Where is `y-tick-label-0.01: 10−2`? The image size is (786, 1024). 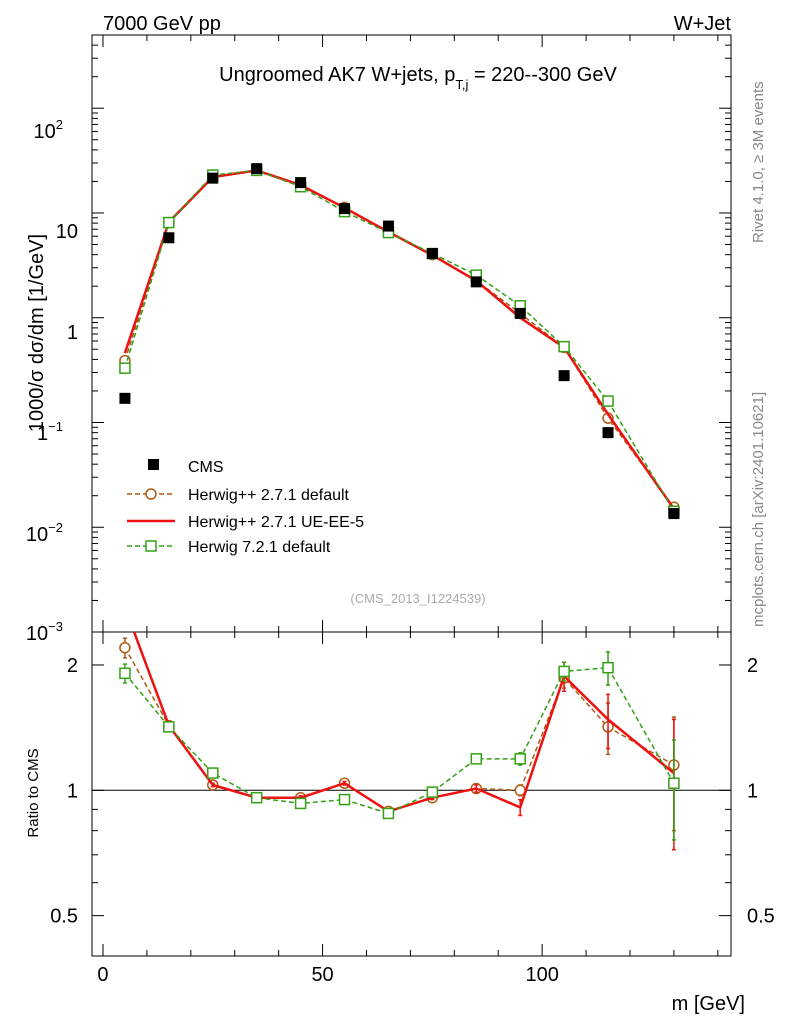 y-tick-label-0.01: 10−2 is located at coordinates (44, 533).